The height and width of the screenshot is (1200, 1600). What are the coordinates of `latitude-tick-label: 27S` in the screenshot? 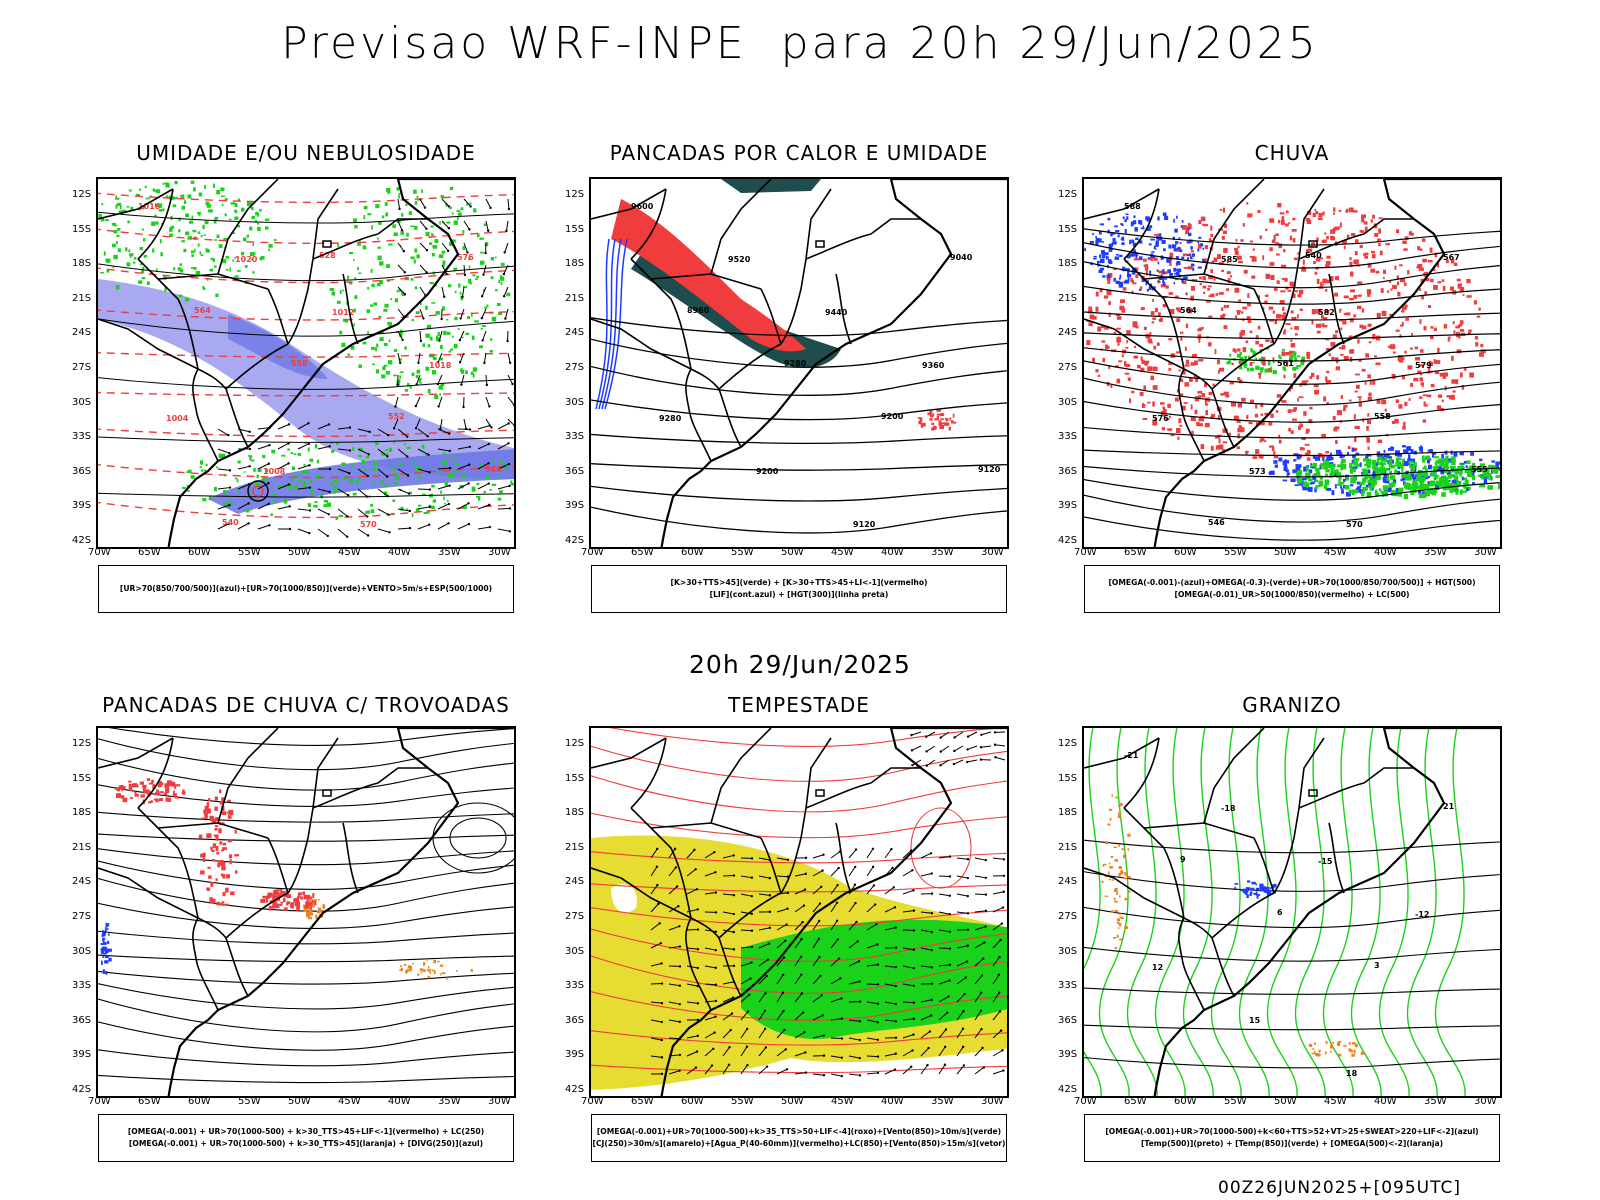 It's located at (82, 916).